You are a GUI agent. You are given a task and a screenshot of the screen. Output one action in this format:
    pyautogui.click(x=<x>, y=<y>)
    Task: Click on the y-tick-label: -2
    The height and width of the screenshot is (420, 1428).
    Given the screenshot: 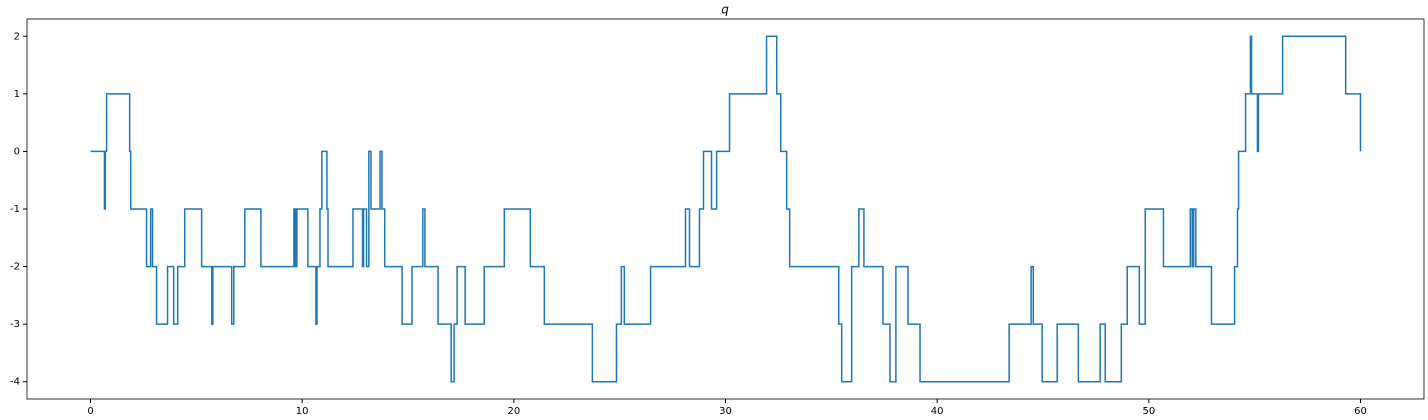 What is the action you would take?
    pyautogui.click(x=15, y=267)
    